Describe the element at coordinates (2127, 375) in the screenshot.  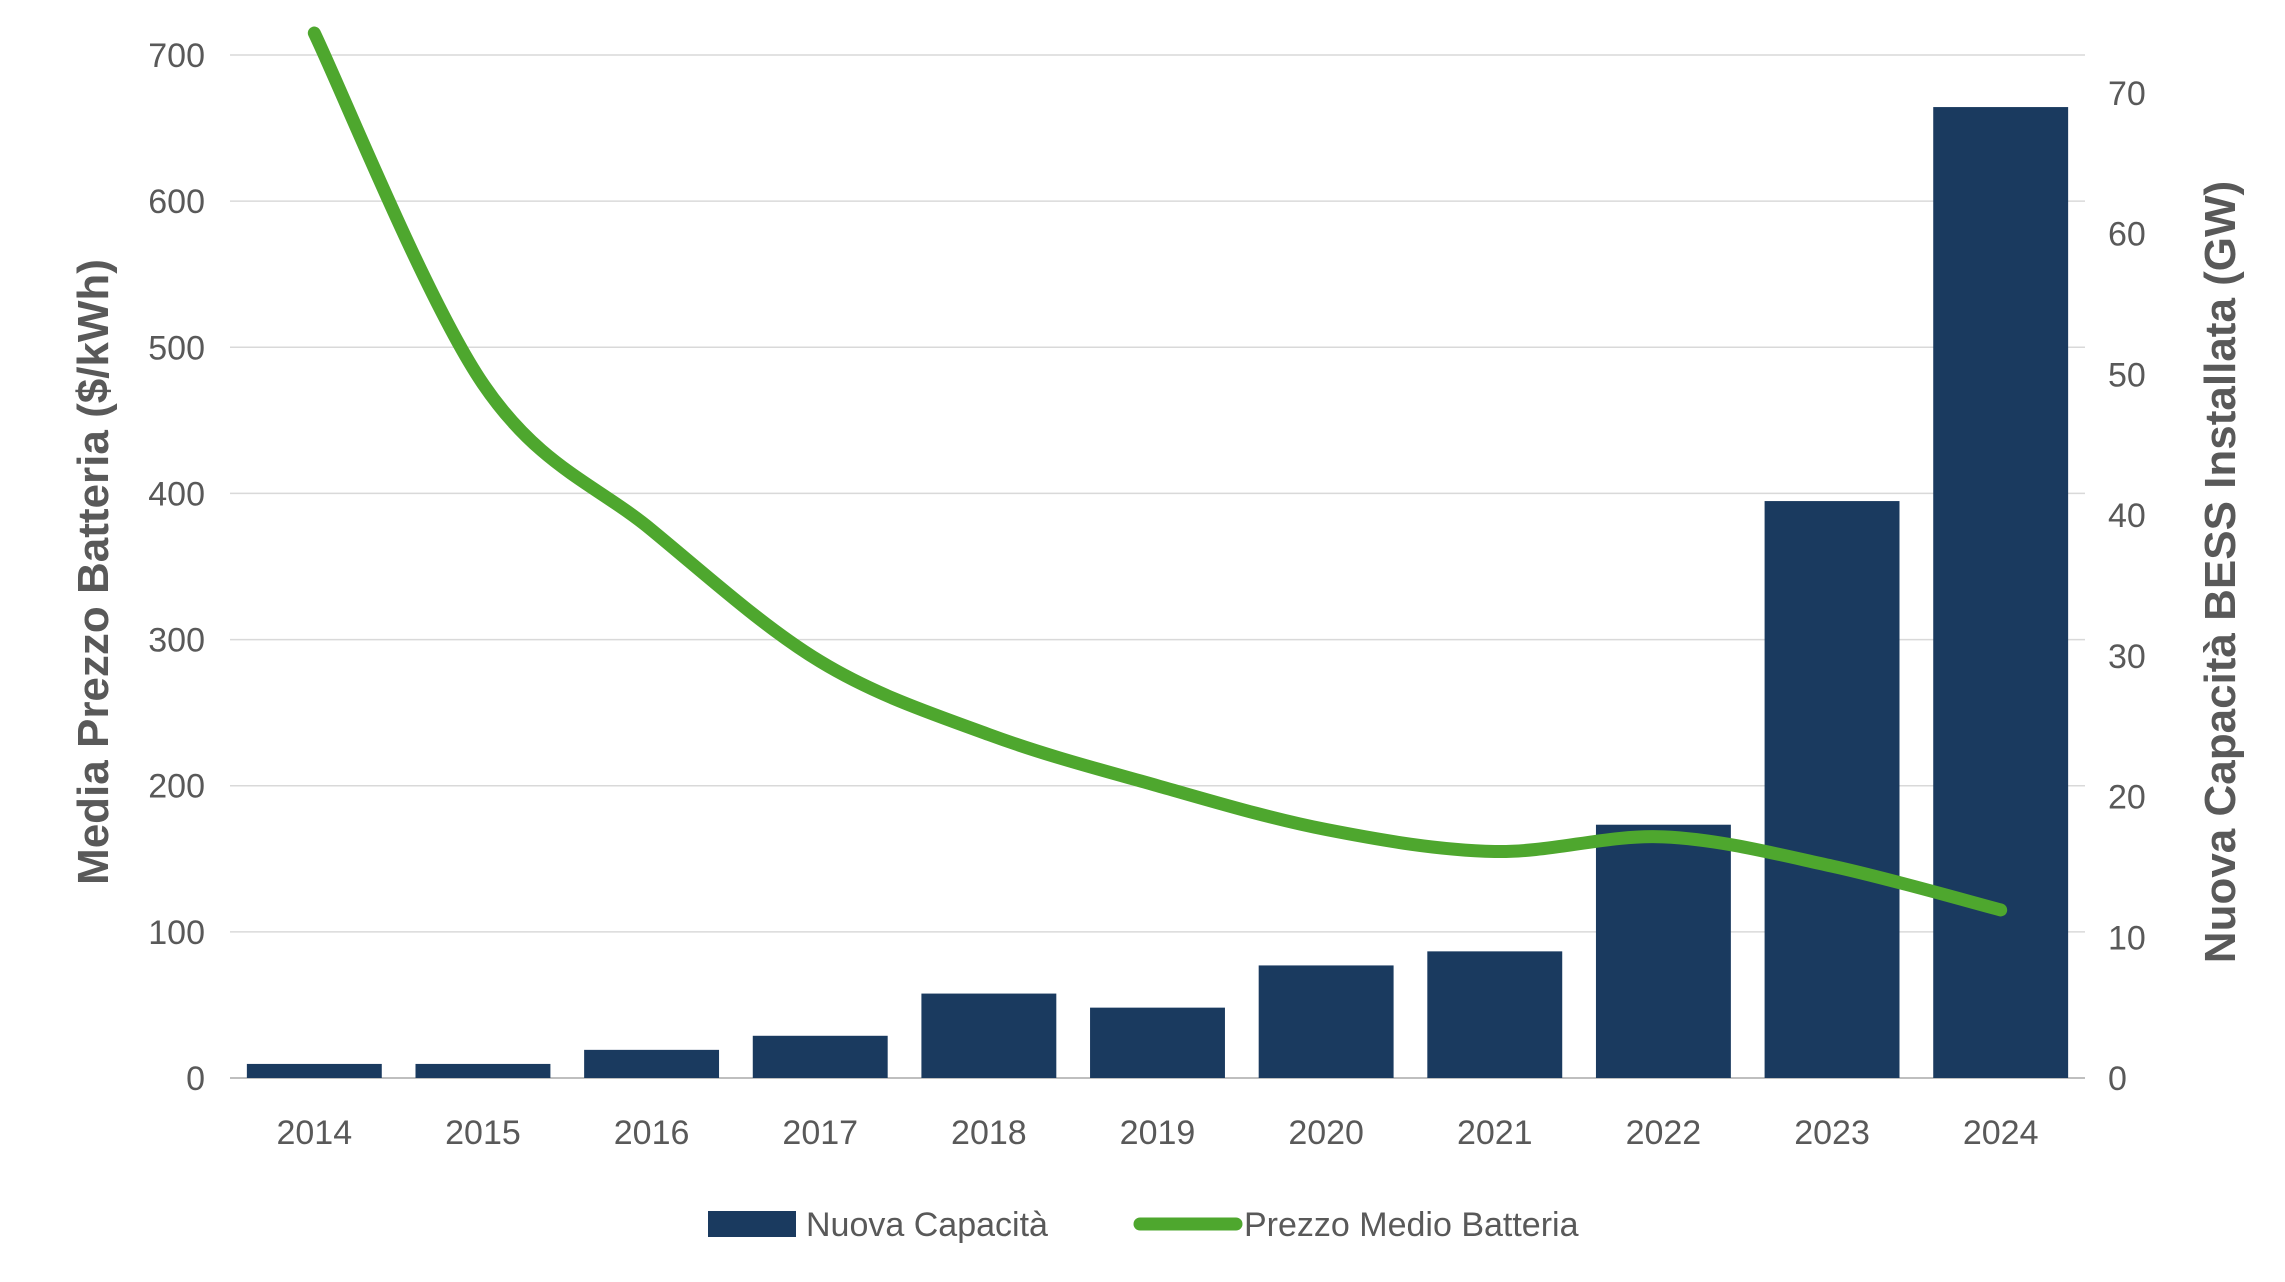
I see `right-tick-label: 50` at that location.